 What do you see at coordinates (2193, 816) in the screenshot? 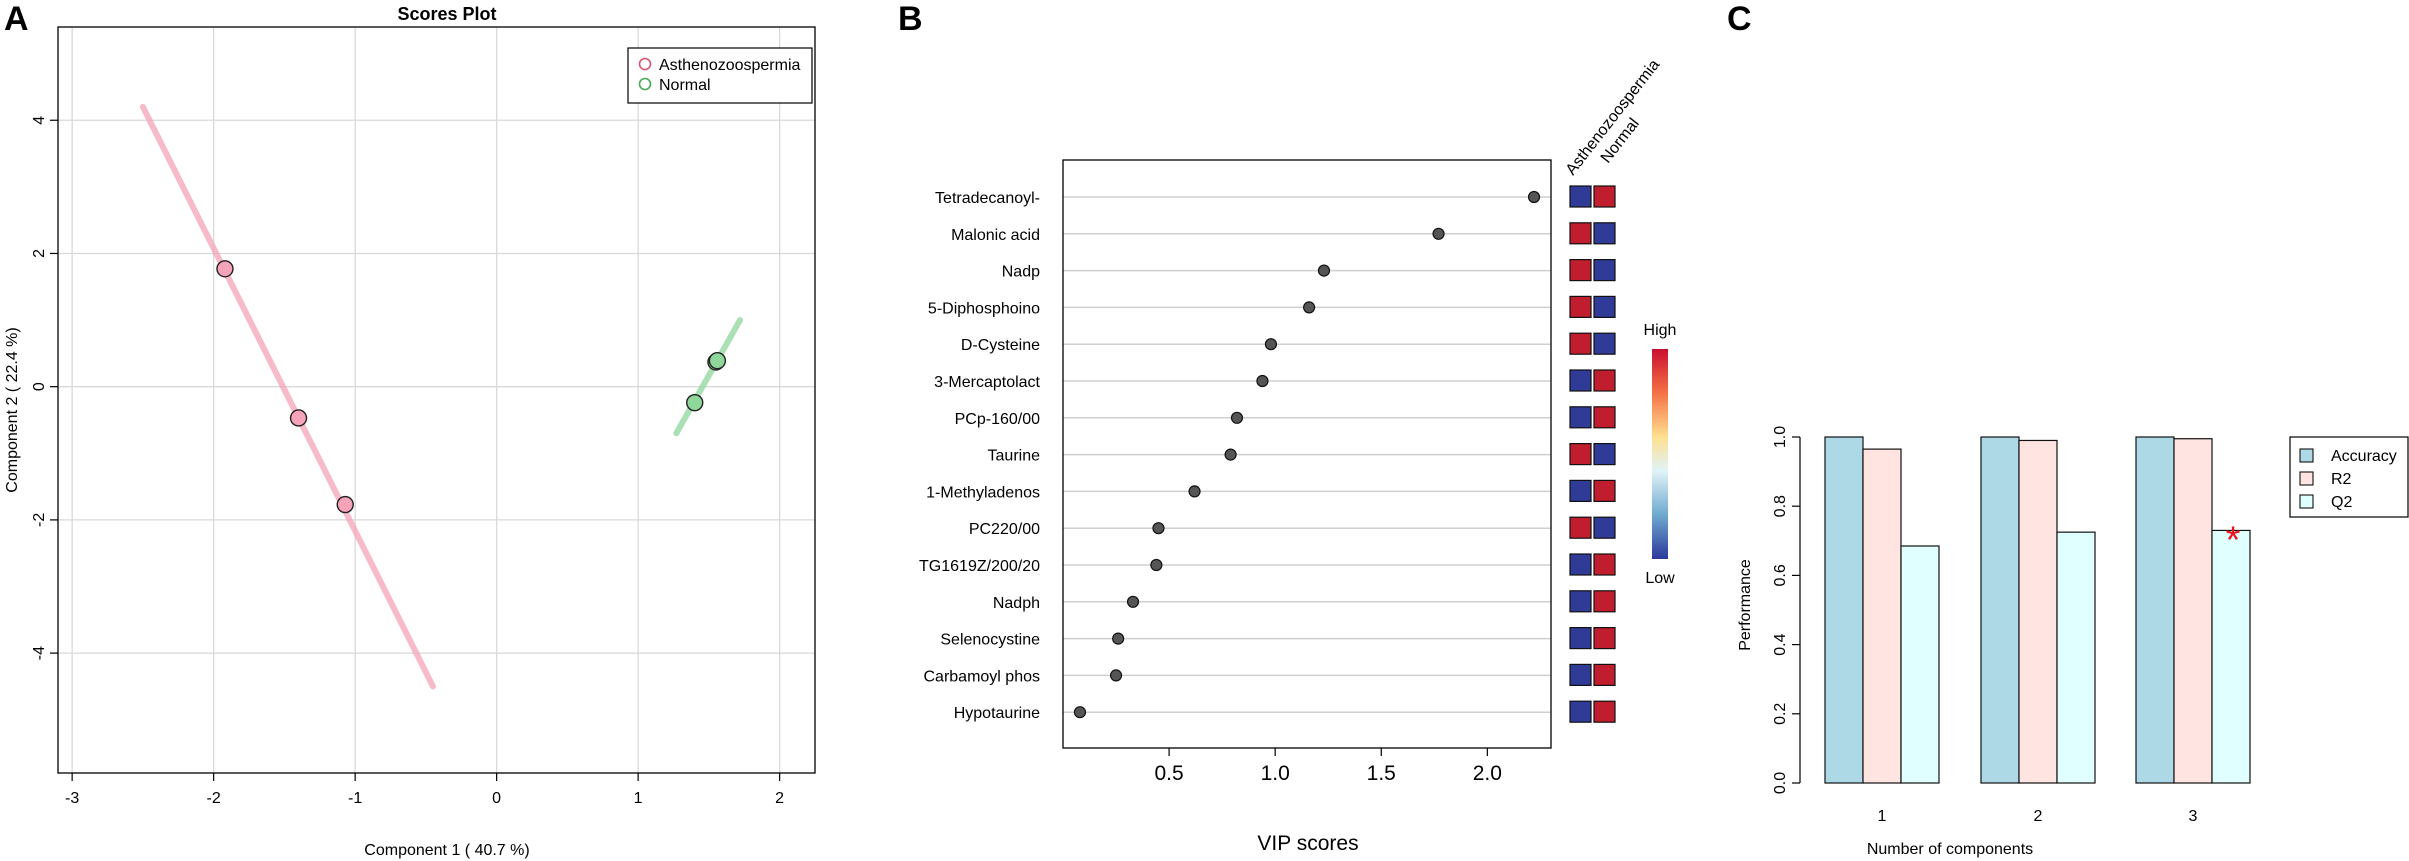
I see `performance-x-tick-label: 3` at bounding box center [2193, 816].